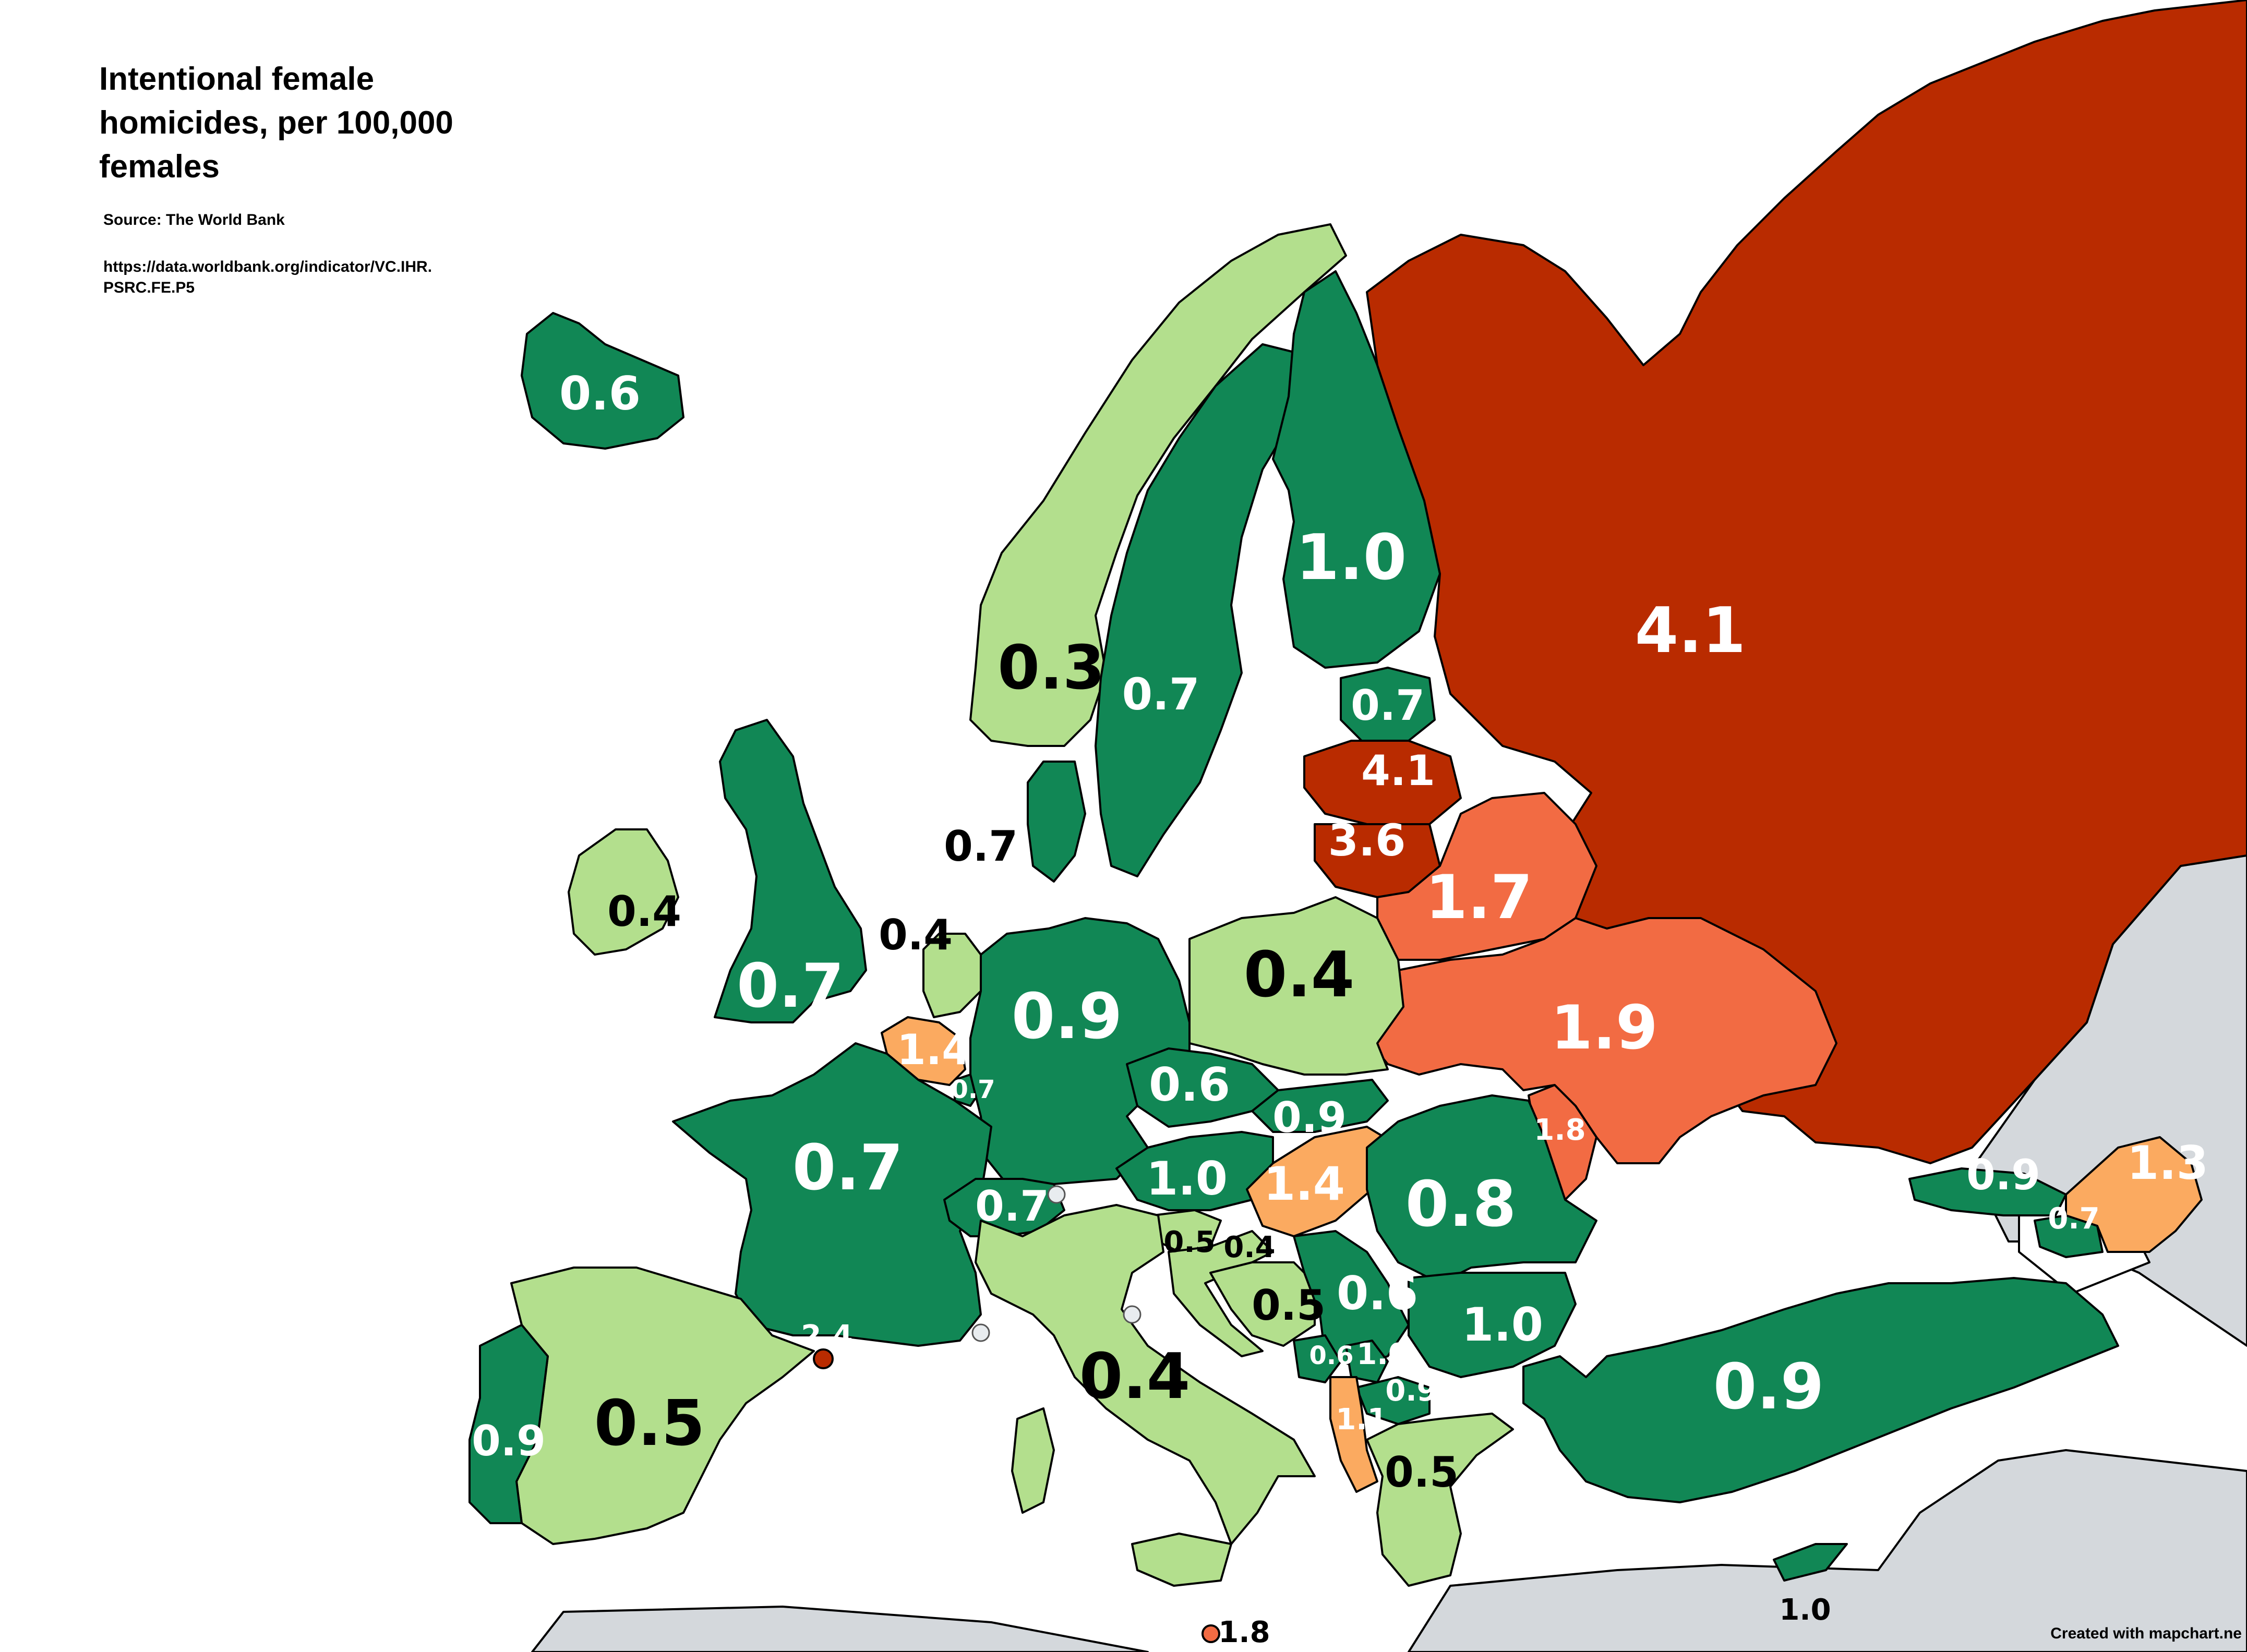 The height and width of the screenshot is (1652, 2247). Describe the element at coordinates (1161, 694) in the screenshot. I see `value-label-sweden: 0.7` at that location.